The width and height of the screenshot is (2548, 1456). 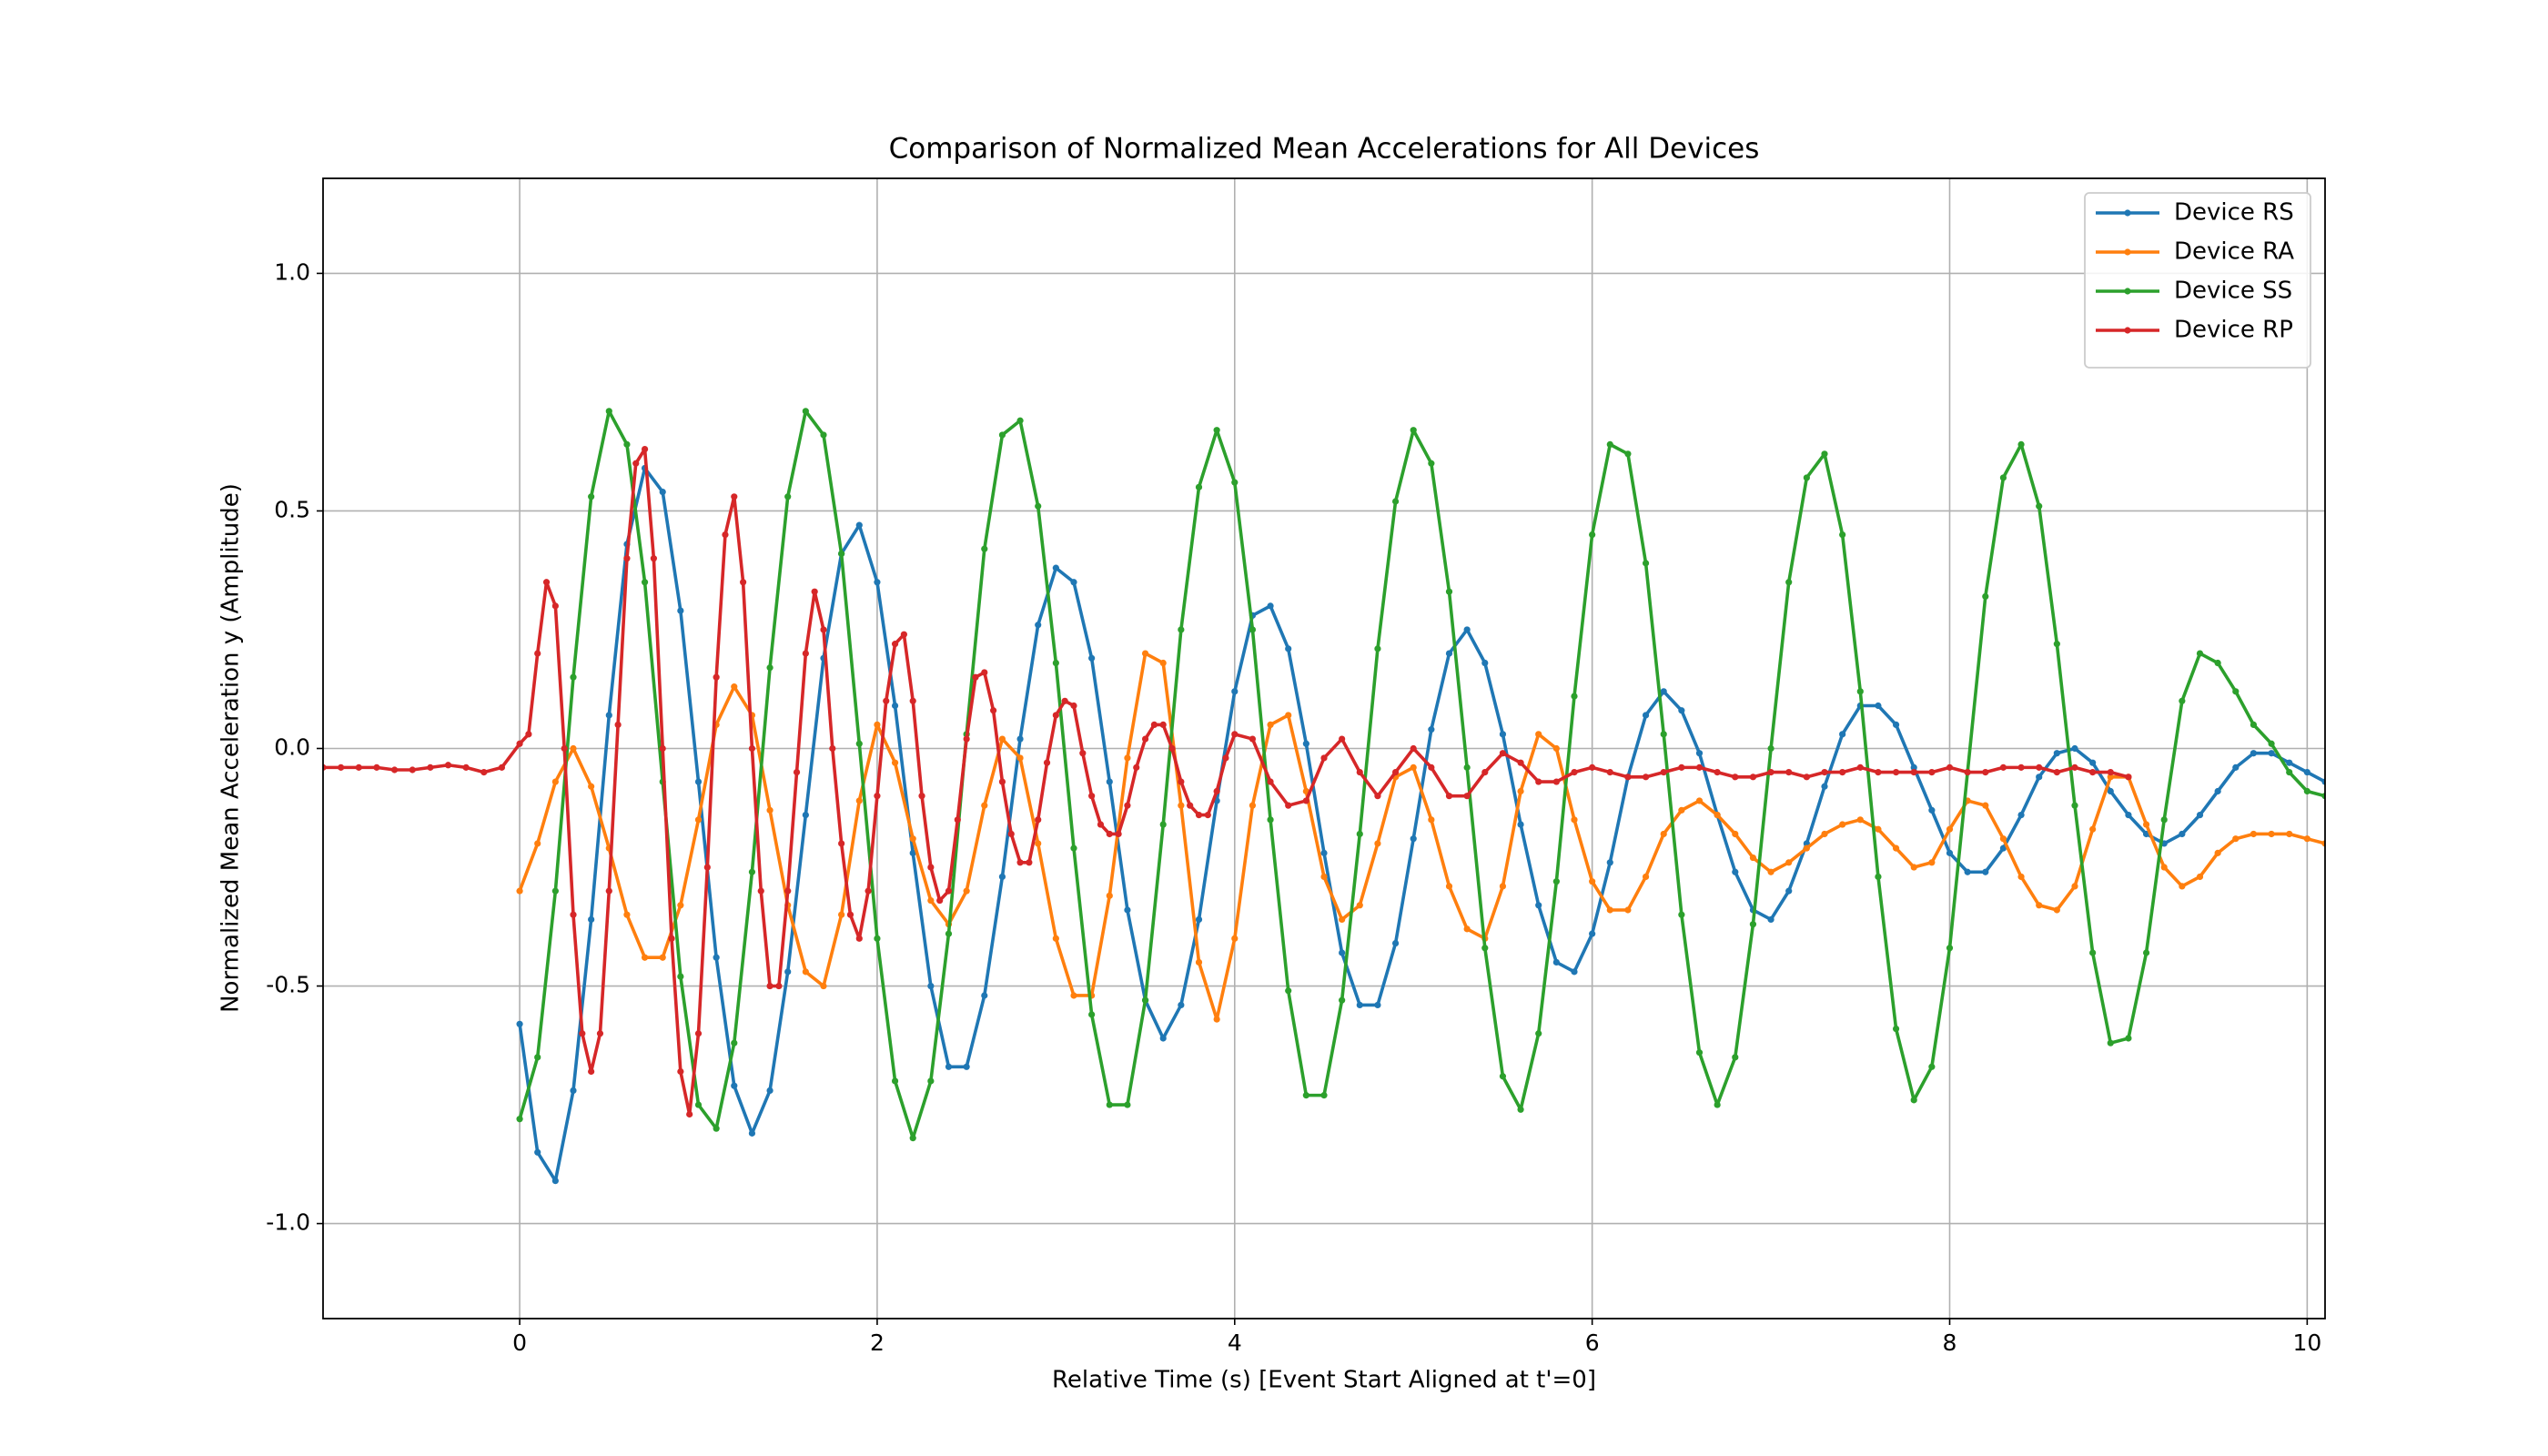 What do you see at coordinates (1235, 1343) in the screenshot?
I see `x-tick-label: 4` at bounding box center [1235, 1343].